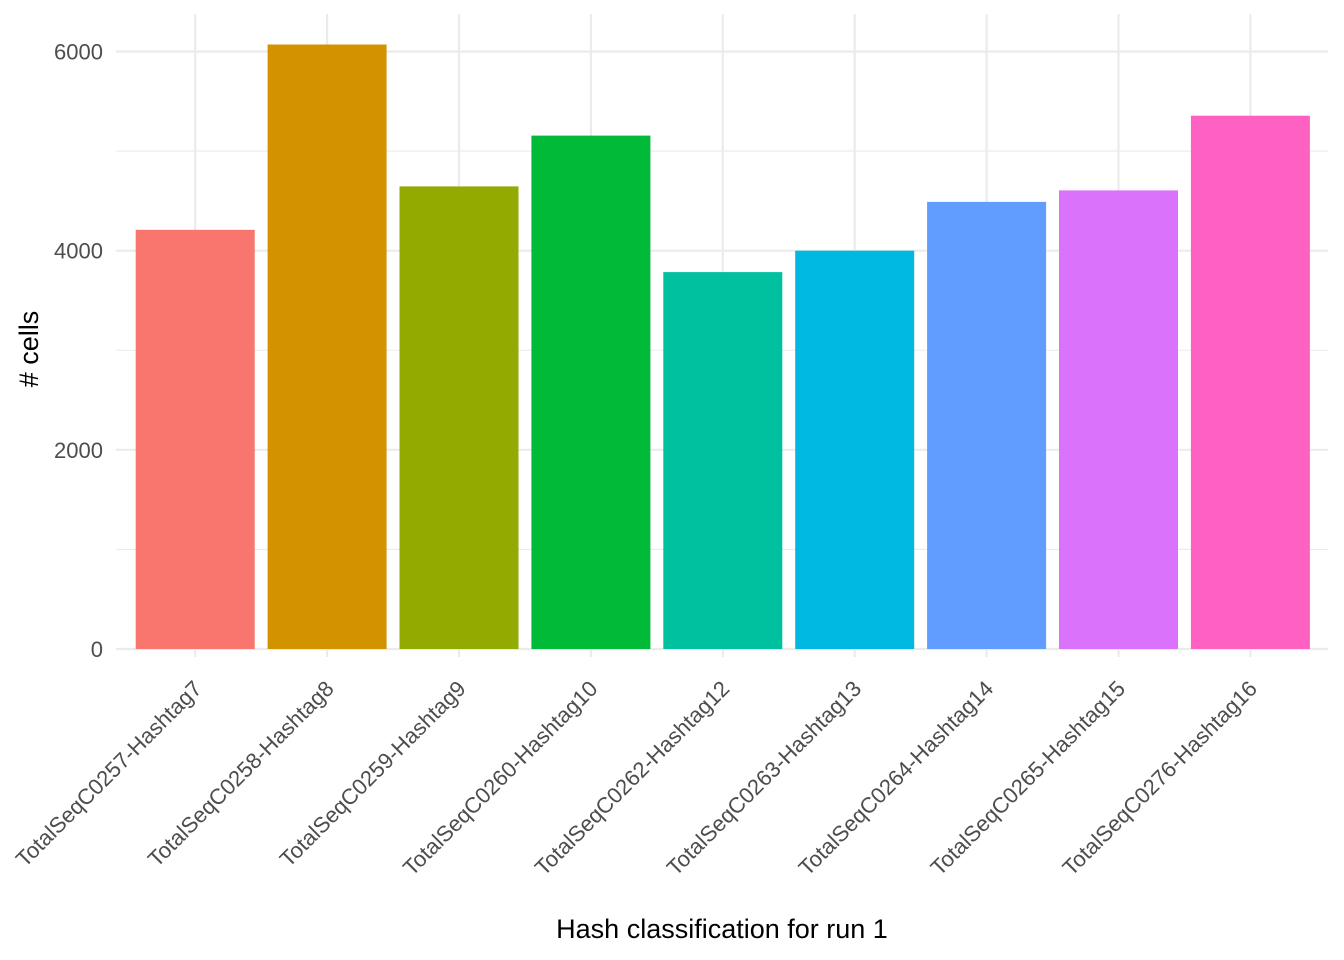 Image resolution: width=1344 pixels, height=960 pixels. What do you see at coordinates (29, 349) in the screenshot?
I see `y-axis-title: # cells` at bounding box center [29, 349].